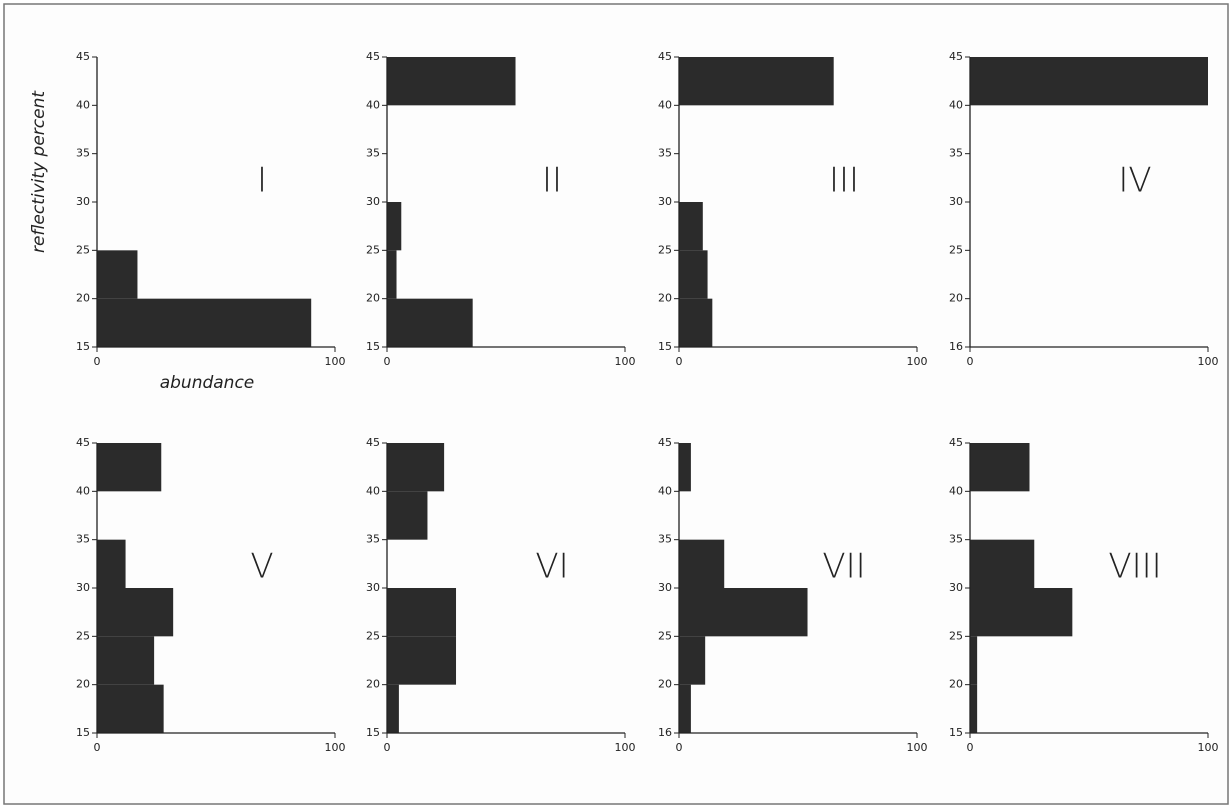 The image size is (1232, 808). Describe the element at coordinates (261, 567) in the screenshot. I see `panel-label: V` at that location.